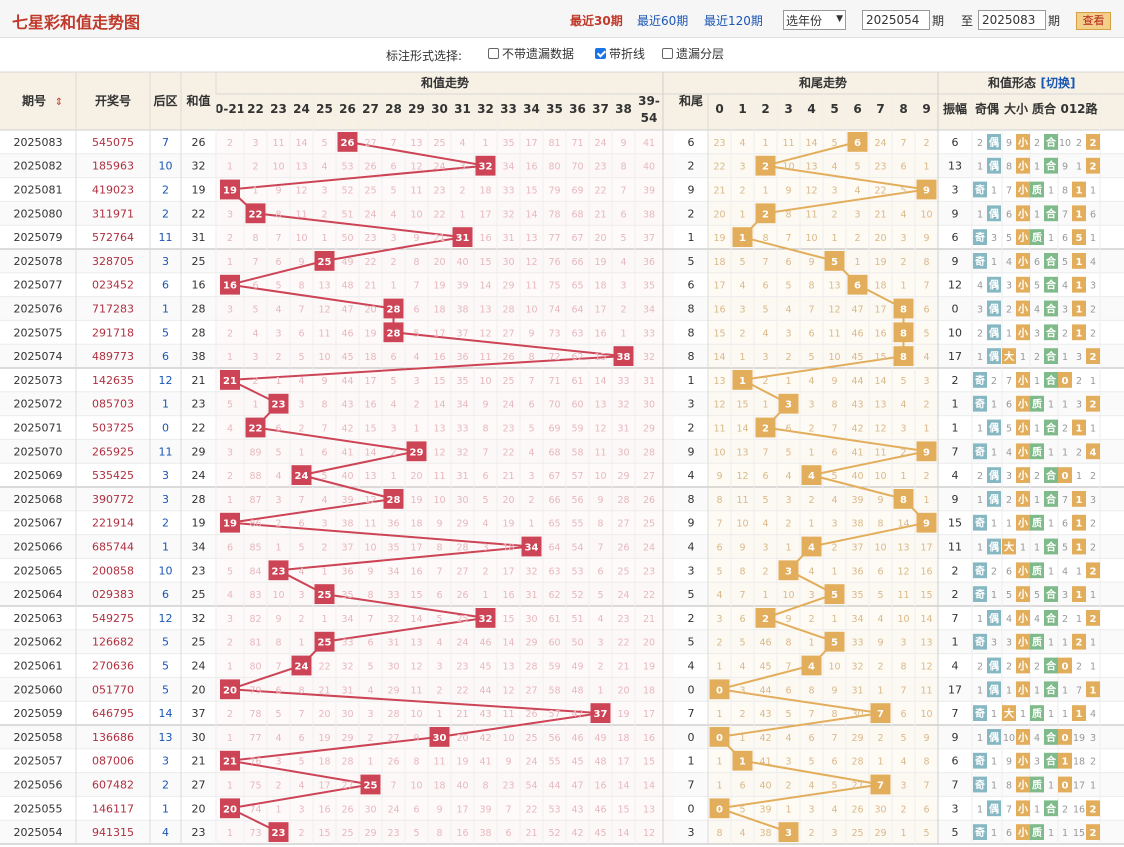 Image resolution: width=1124 pixels, height=847 pixels. I want to click on sum-hit-label: 37, so click(601, 714).